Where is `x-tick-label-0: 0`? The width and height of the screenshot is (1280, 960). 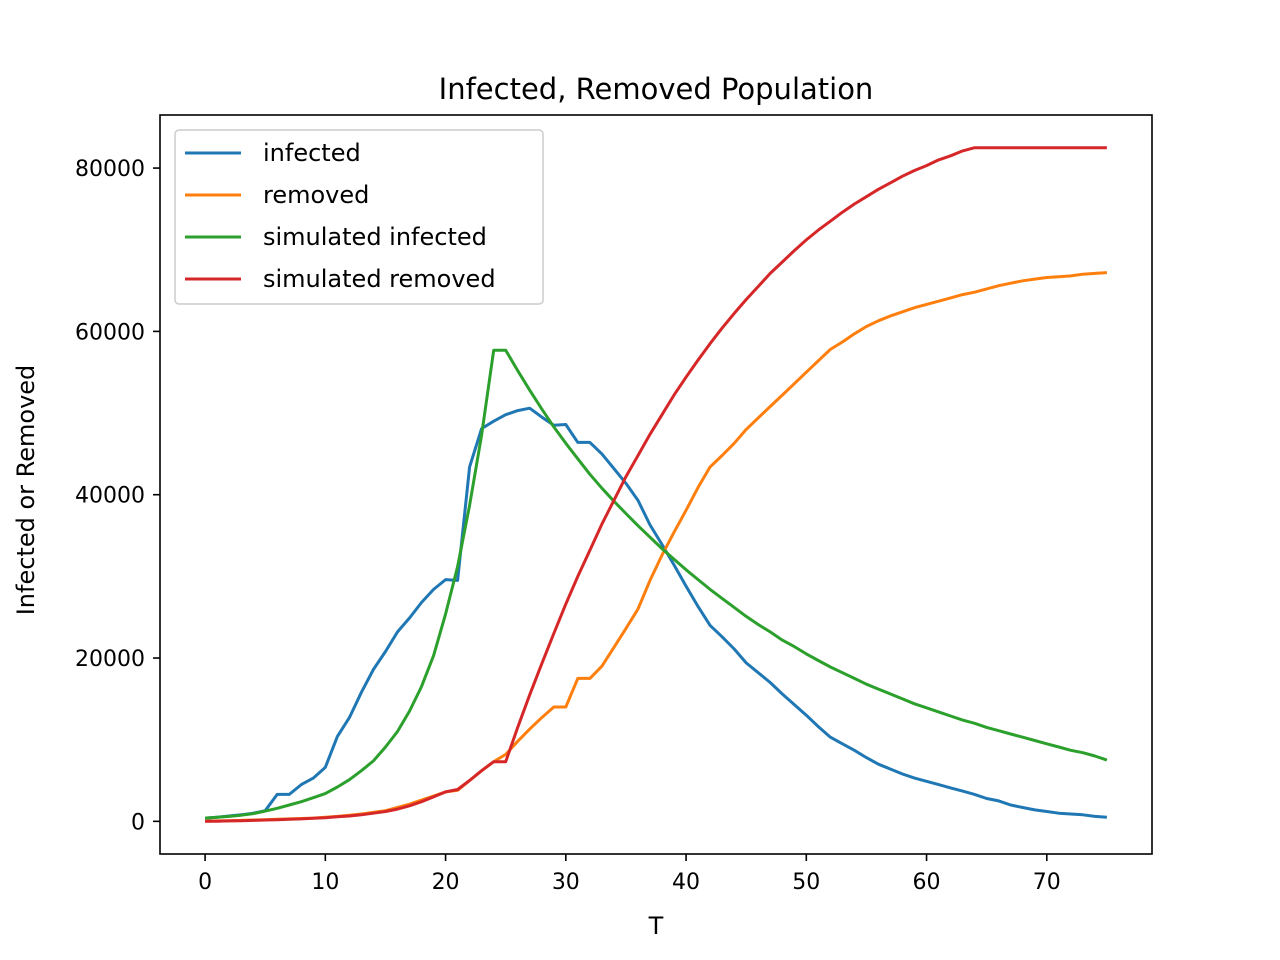
x-tick-label-0: 0 is located at coordinates (205, 882).